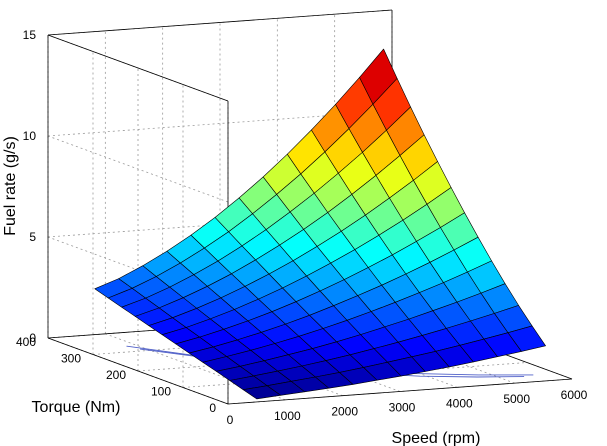  Describe the element at coordinates (516, 399) in the screenshot. I see `x-tick-label: 5000` at that location.